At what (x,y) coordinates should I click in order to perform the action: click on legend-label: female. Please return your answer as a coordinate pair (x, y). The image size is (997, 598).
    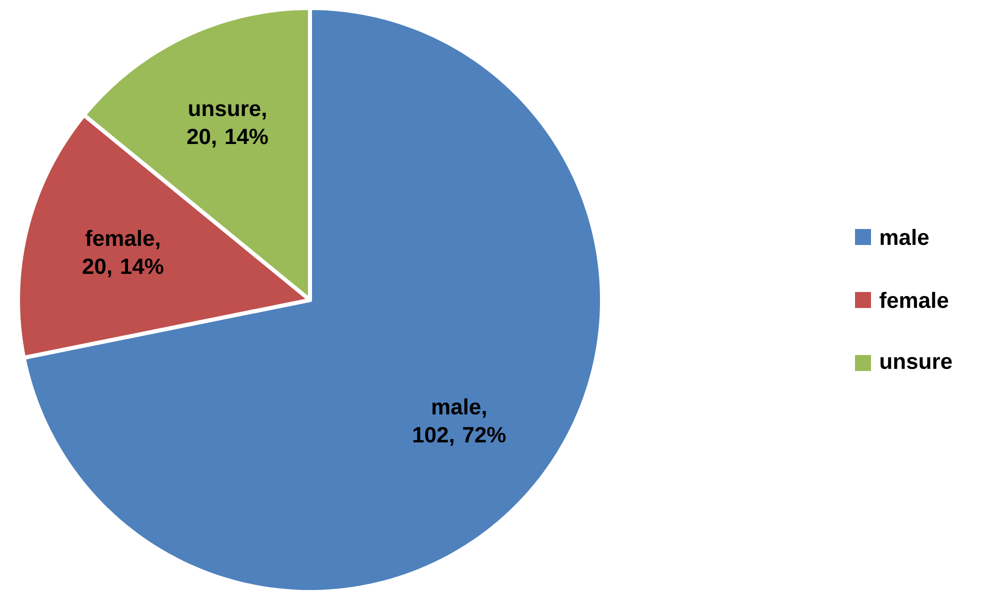
    Looking at the image, I should click on (914, 300).